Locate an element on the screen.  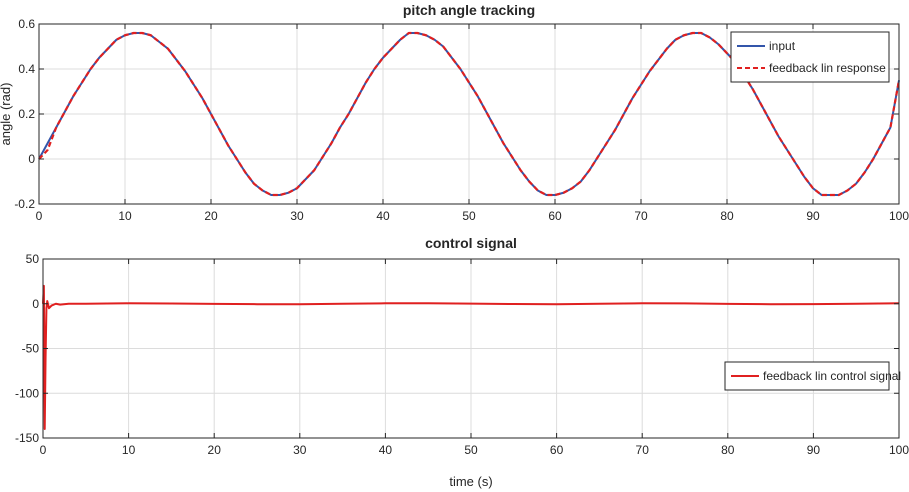
y-axis-label: angle (rad) is located at coordinates (6, 114).